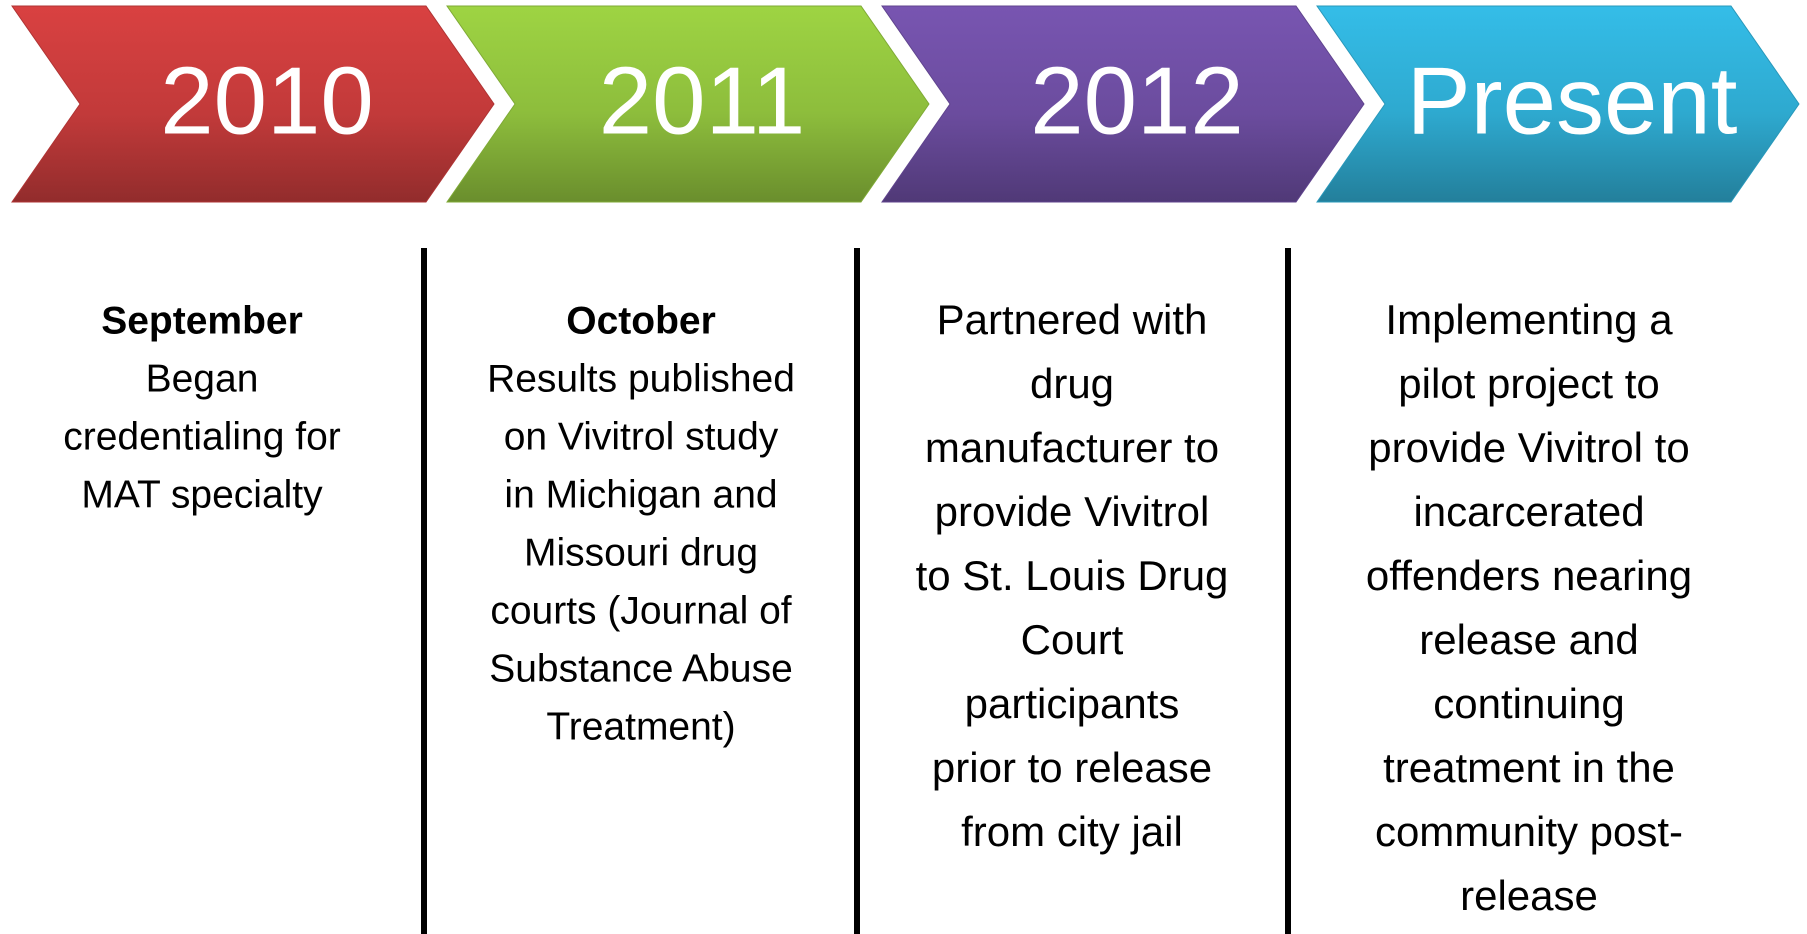 The image size is (1807, 934). I want to click on event-text: drug, so click(1072, 383).